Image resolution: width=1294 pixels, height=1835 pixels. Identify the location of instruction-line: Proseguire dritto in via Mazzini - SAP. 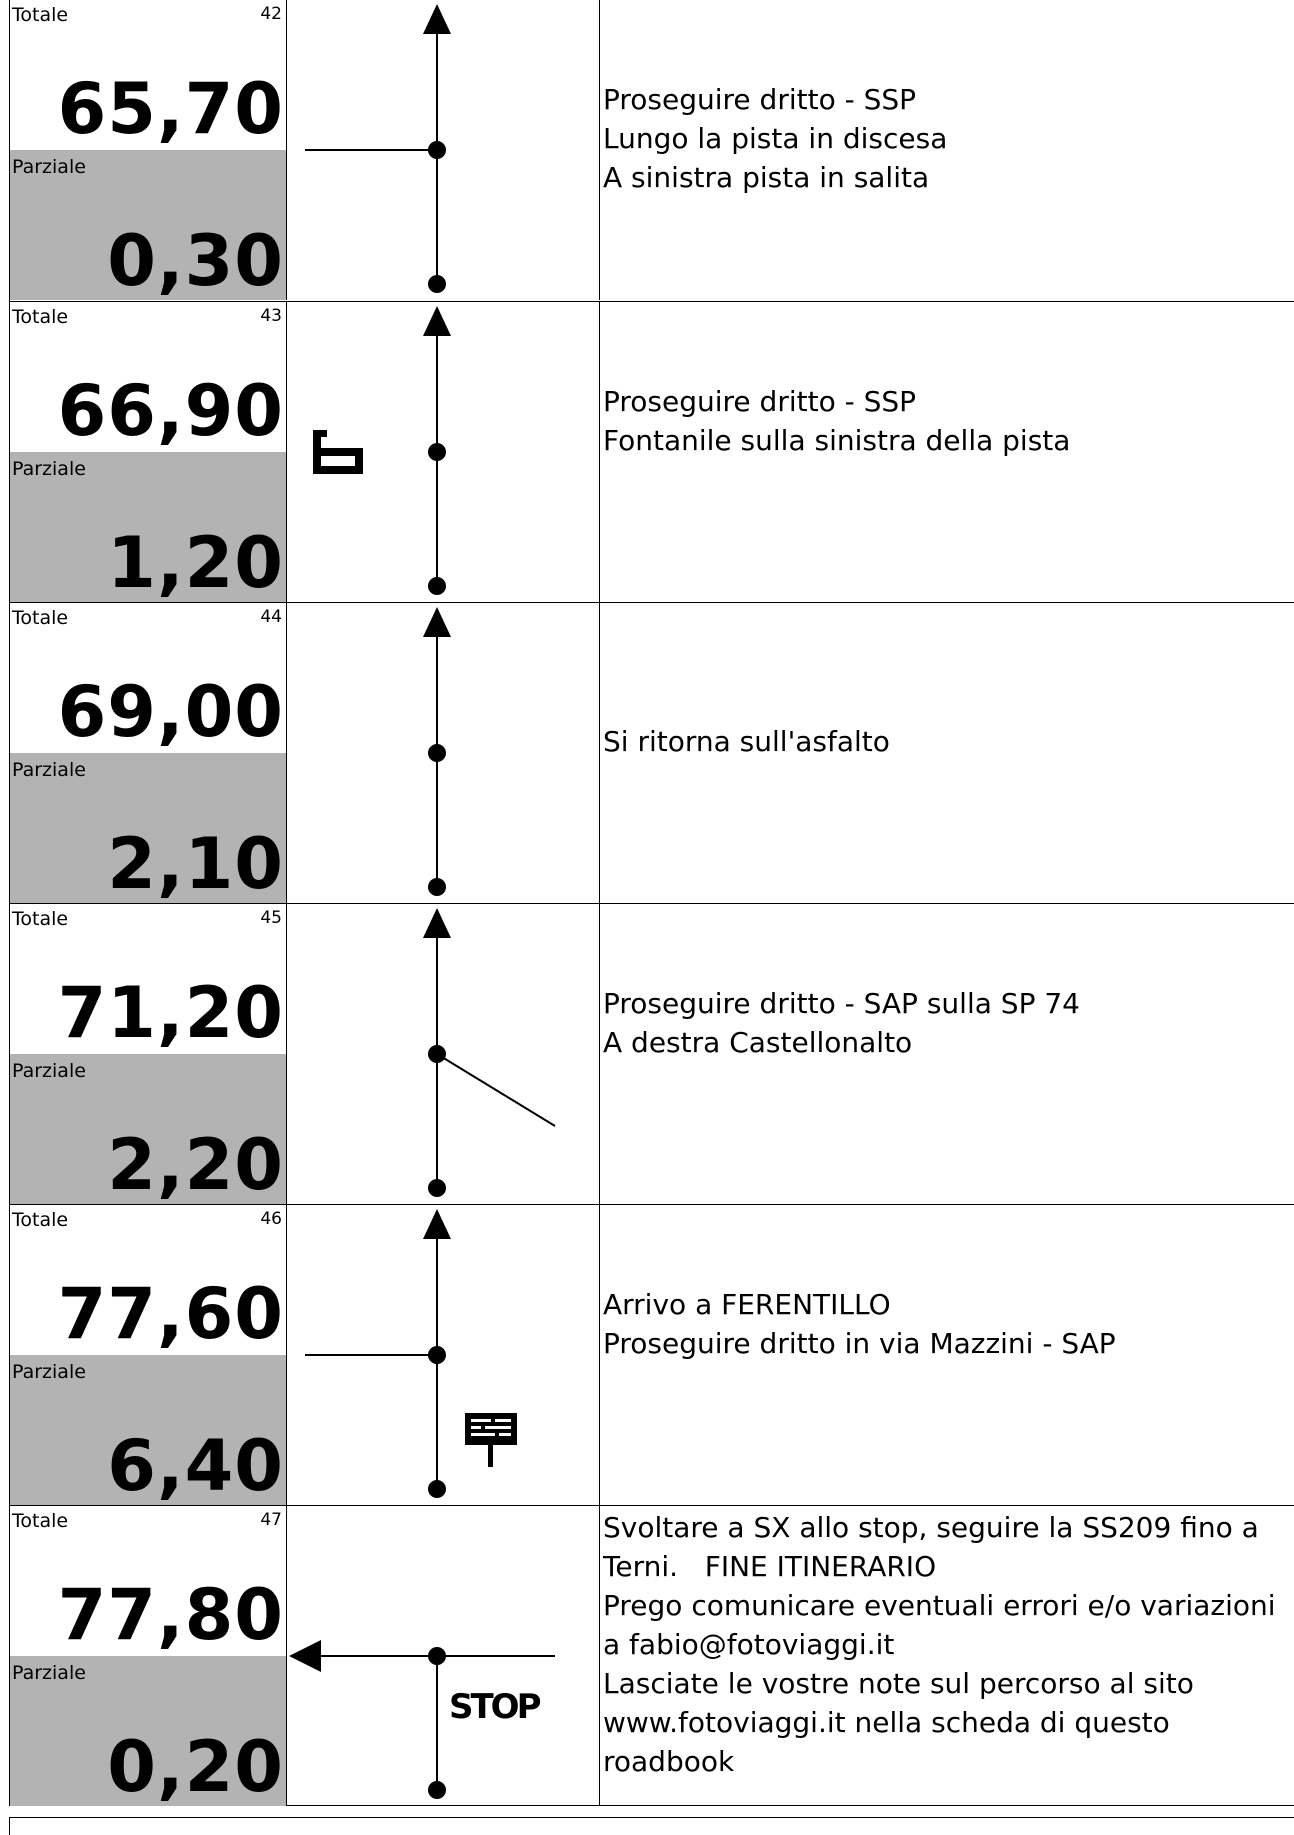
(859, 1343).